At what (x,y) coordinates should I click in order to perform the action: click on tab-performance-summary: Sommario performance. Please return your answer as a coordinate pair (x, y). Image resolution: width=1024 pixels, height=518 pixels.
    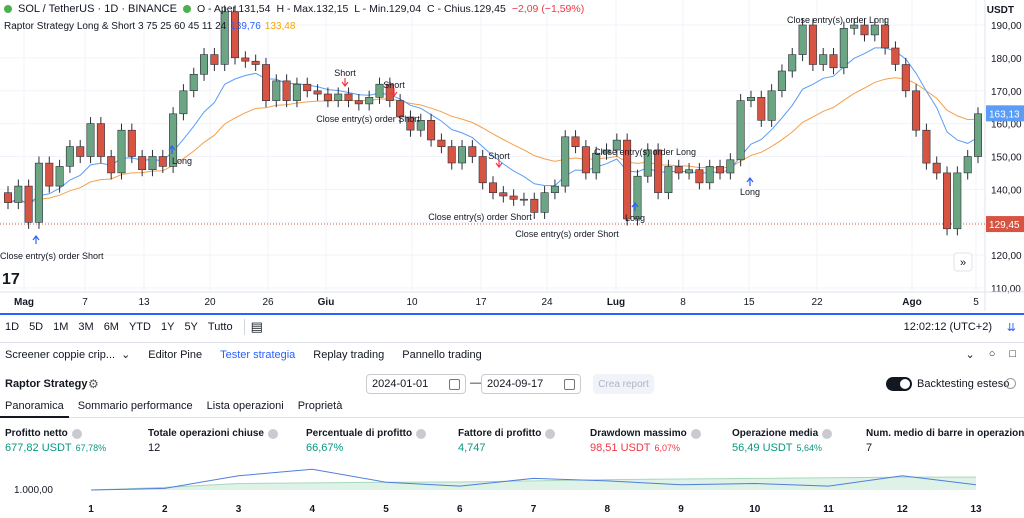
    Looking at the image, I should click on (135, 406).